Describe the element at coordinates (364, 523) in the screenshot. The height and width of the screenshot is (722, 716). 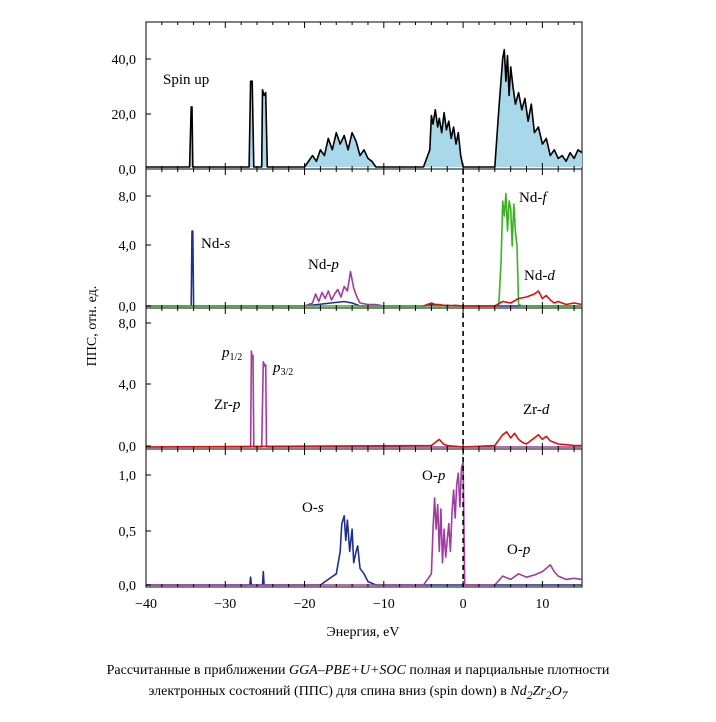
I see `series-line-o-p` at that location.